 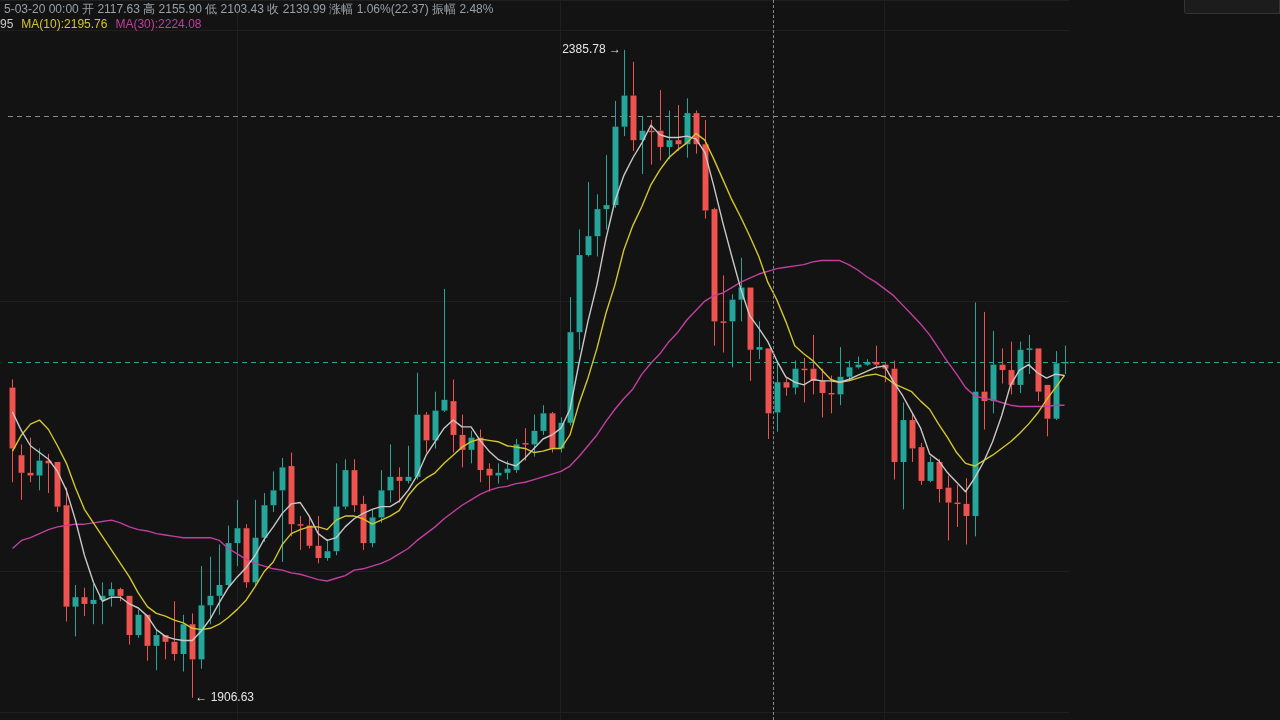 What do you see at coordinates (64, 24) in the screenshot?
I see `text: MA(10):2195.76` at bounding box center [64, 24].